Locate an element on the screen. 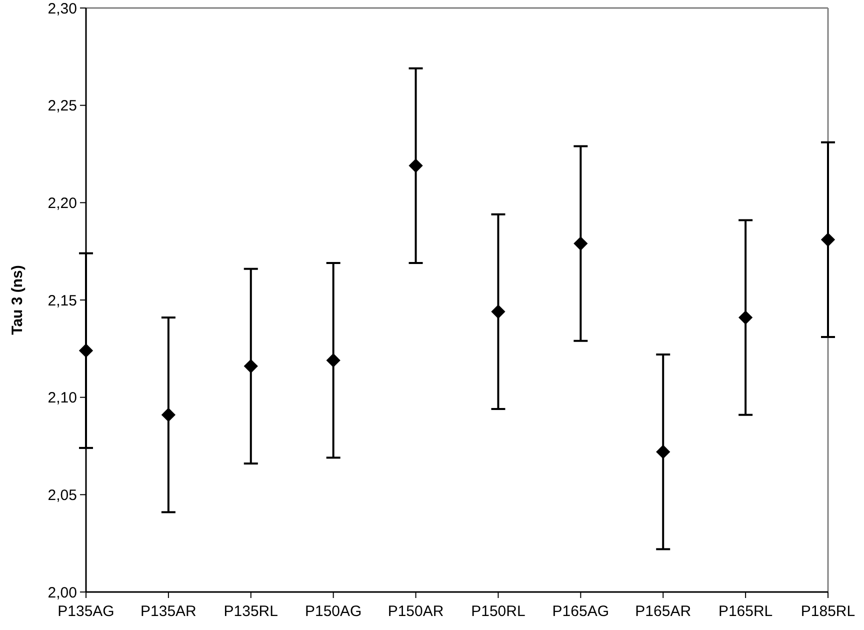  y-tick-label: 2,05 is located at coordinates (62, 495).